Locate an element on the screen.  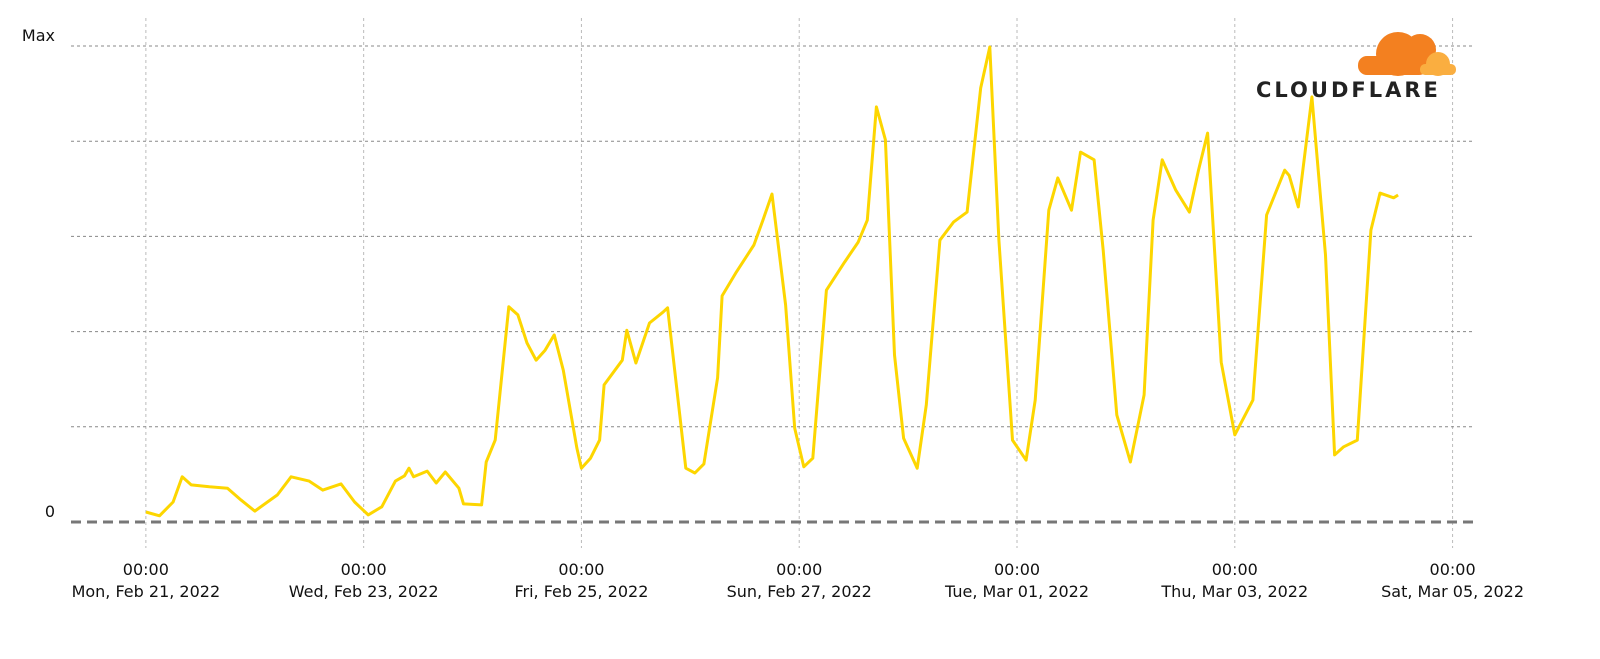
y-tick-label: 0 is located at coordinates (50, 511).